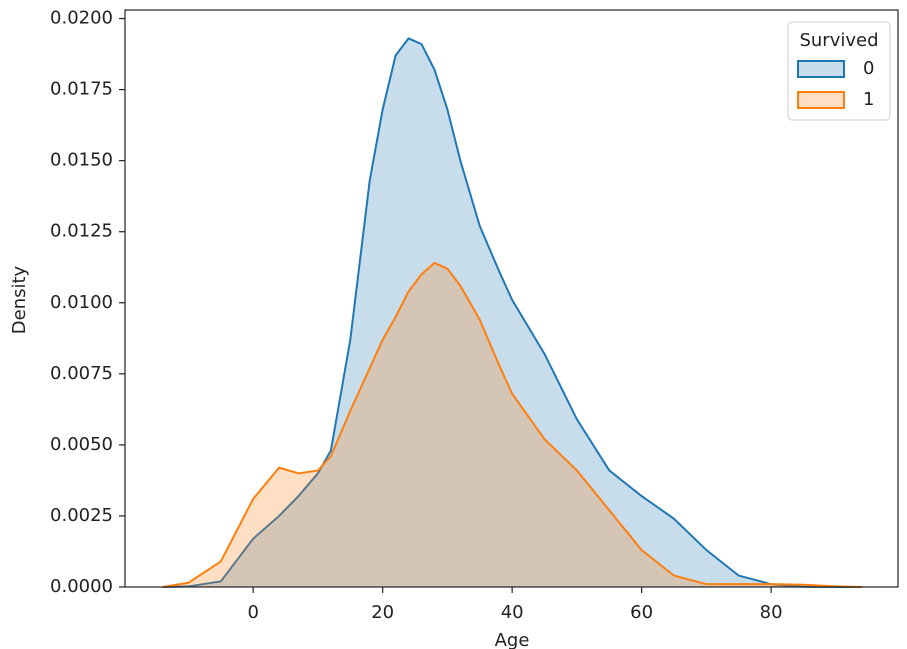 The width and height of the screenshot is (907, 649). I want to click on y-tick-label: 0.0025, so click(81, 515).